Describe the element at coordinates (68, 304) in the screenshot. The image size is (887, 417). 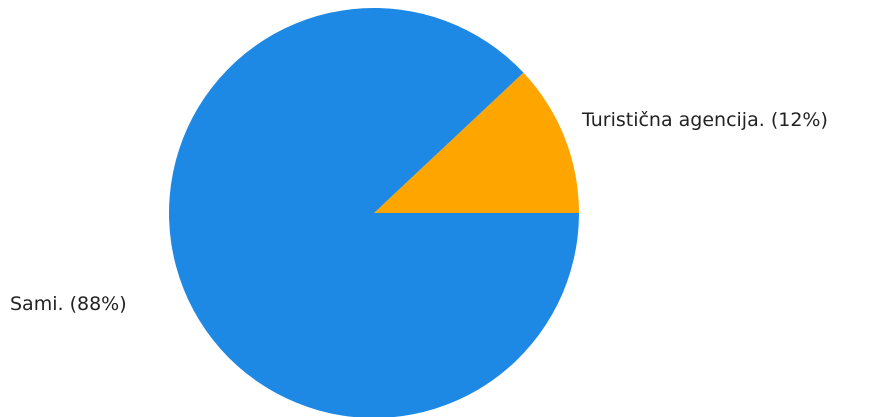
I see `slice-label-sami: Sami. (88%)` at that location.